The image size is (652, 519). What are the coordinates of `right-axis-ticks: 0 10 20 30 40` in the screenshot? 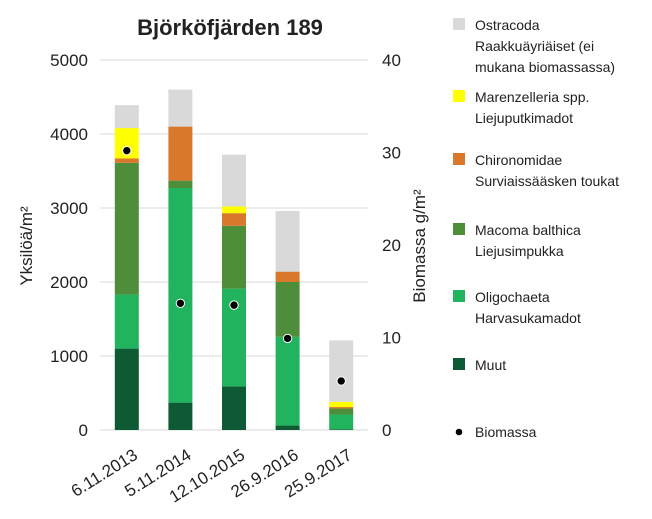 It's located at (391, 245).